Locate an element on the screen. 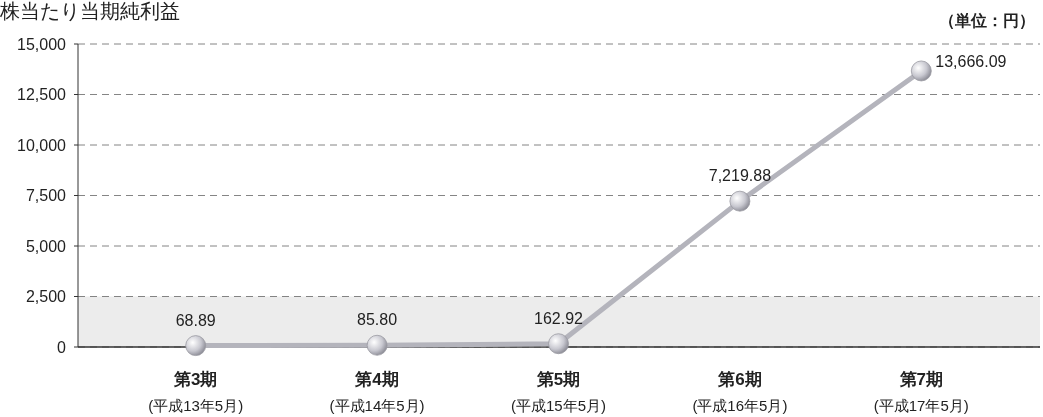 This screenshot has height=417, width=1043. text: 68.89 is located at coordinates (195, 320).